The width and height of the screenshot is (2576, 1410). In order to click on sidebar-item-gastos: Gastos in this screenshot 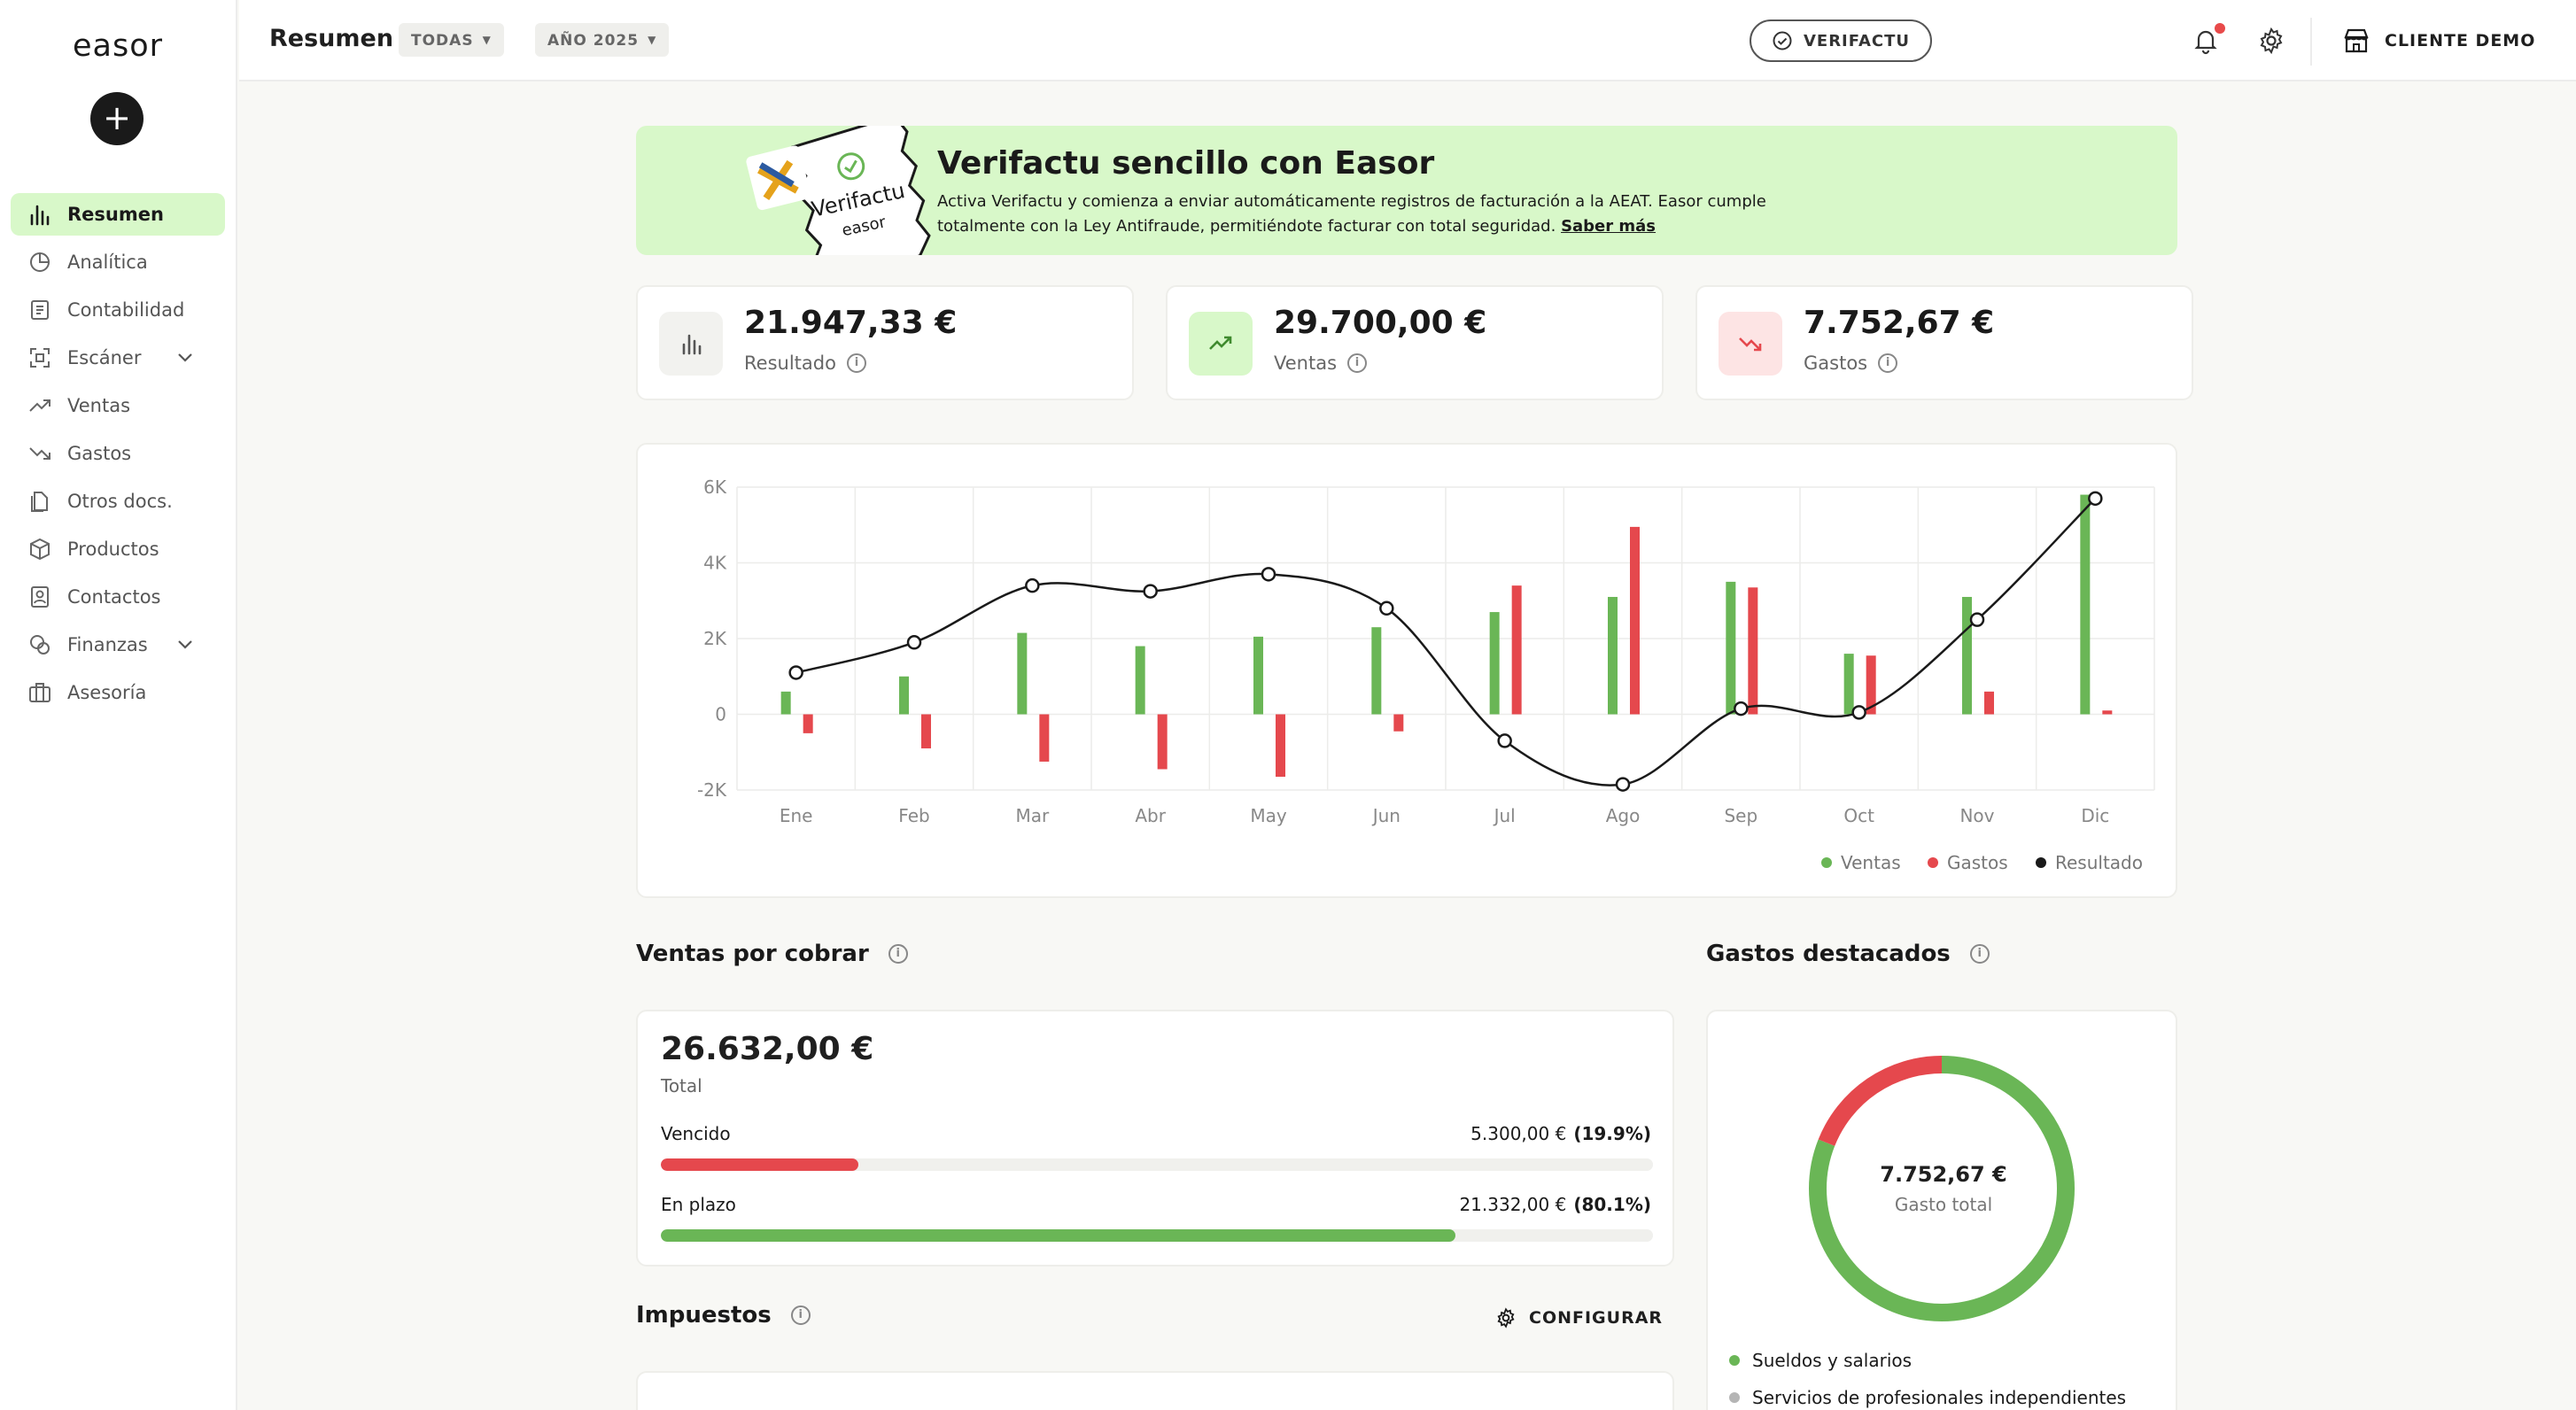, I will do `click(118, 453)`.